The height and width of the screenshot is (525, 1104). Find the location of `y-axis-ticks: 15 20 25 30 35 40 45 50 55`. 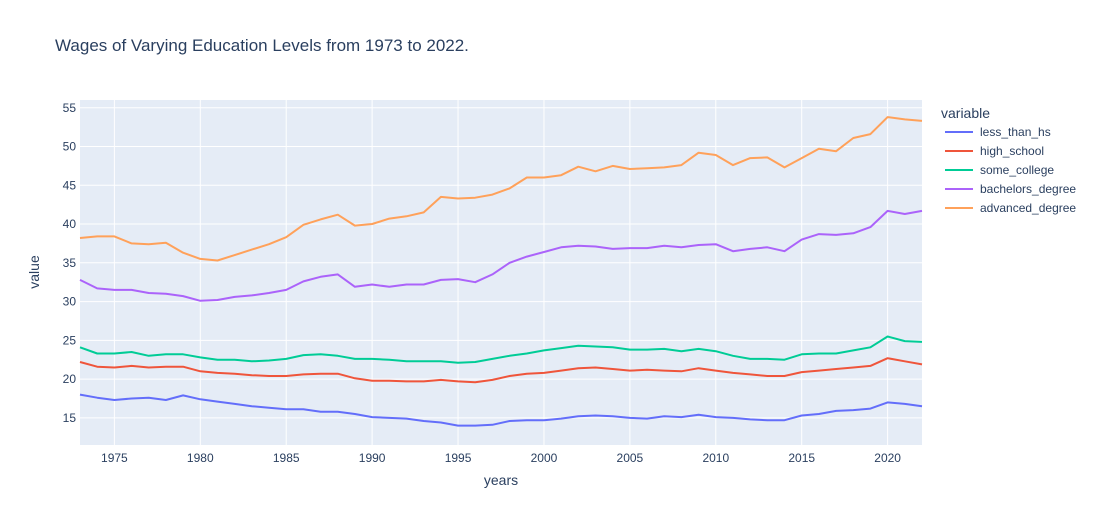

y-axis-ticks: 15 20 25 30 35 40 45 50 55 is located at coordinates (70, 263).